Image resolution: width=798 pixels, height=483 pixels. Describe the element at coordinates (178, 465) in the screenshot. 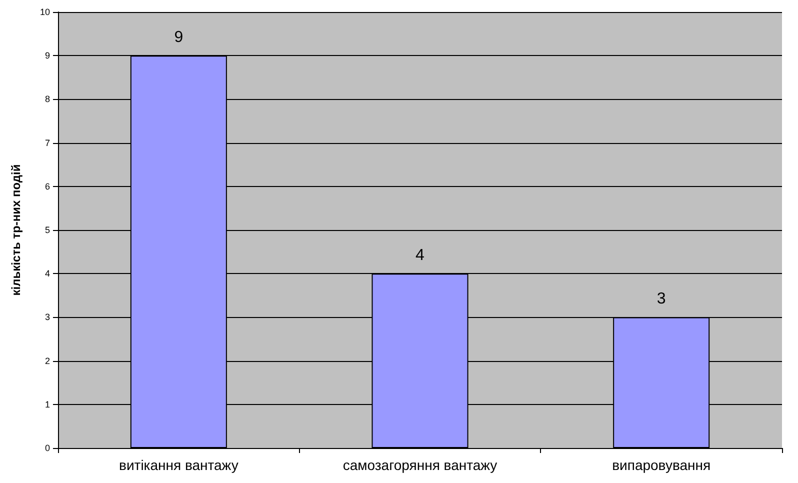

I see `x-tick-label: витікання вантажу` at that location.